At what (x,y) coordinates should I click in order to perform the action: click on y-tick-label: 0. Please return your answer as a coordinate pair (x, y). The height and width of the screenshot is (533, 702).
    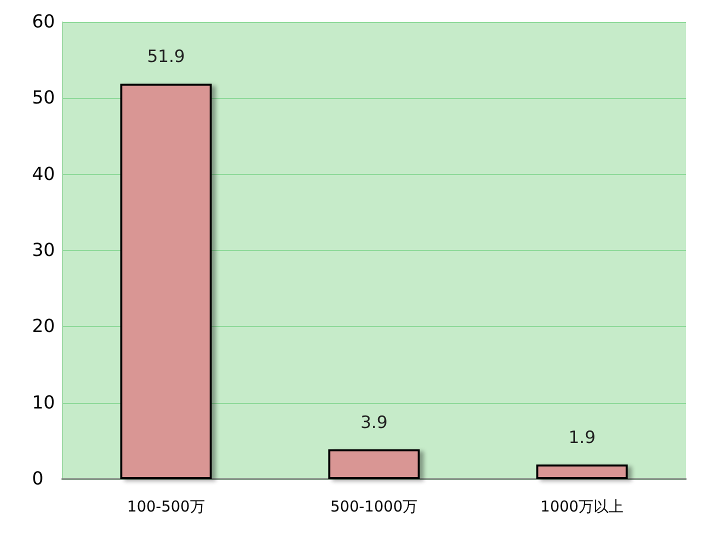
    Looking at the image, I should click on (38, 479).